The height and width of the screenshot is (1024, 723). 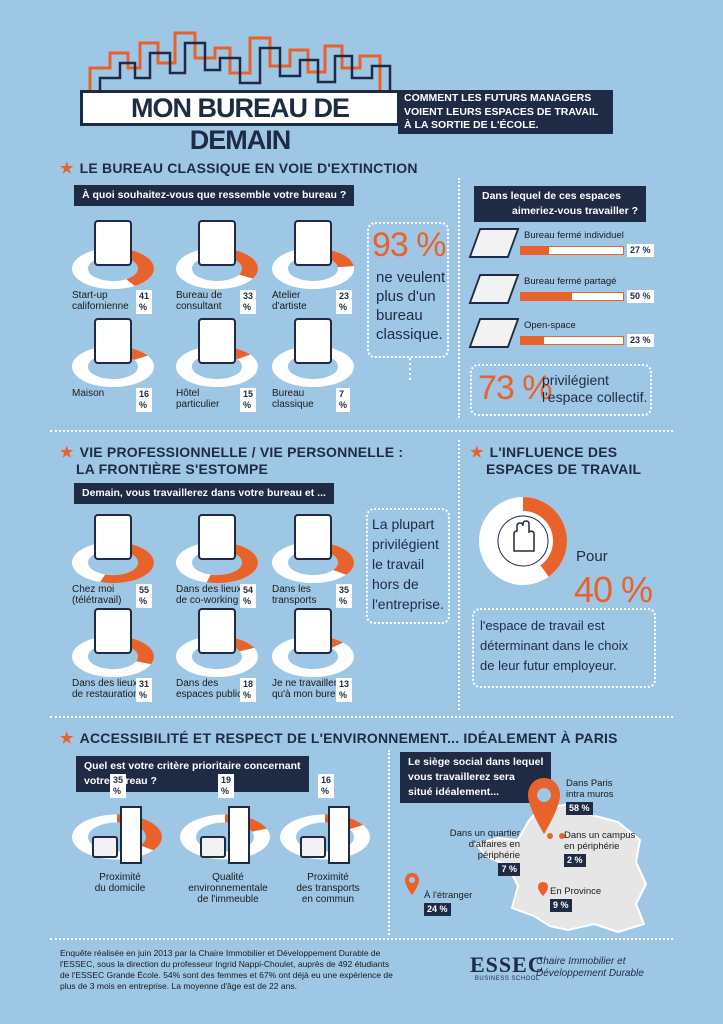 What do you see at coordinates (408, 604) in the screenshot?
I see `note-line: l'entreprise.` at bounding box center [408, 604].